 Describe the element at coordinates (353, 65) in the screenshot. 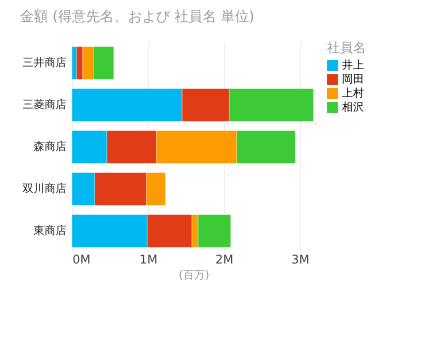

I see `legend-label: 井上` at that location.